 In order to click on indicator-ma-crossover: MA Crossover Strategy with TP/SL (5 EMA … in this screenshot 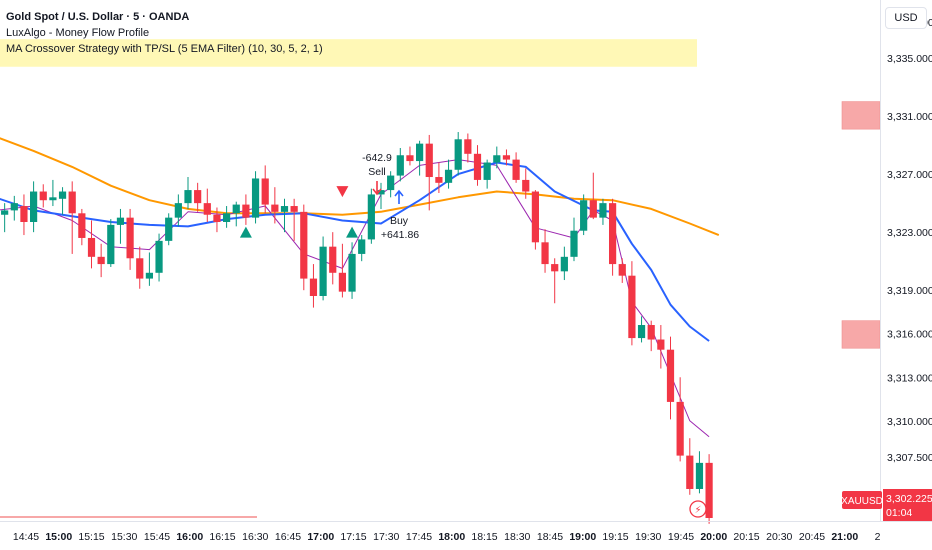, I will do `click(164, 49)`.